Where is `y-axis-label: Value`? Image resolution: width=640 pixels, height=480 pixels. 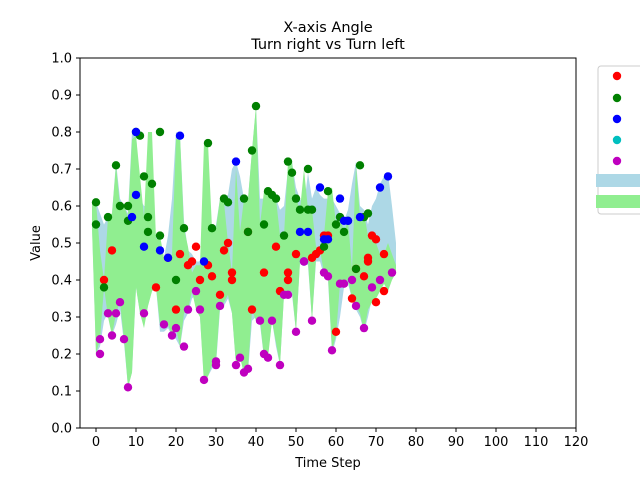
y-axis-label: Value is located at coordinates (36, 243).